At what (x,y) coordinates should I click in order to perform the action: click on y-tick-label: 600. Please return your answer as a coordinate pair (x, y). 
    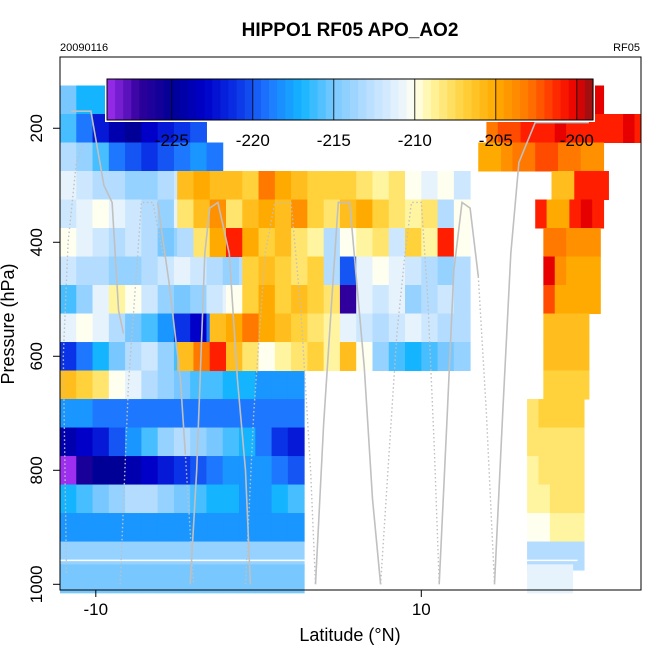
    Looking at the image, I should click on (36, 356).